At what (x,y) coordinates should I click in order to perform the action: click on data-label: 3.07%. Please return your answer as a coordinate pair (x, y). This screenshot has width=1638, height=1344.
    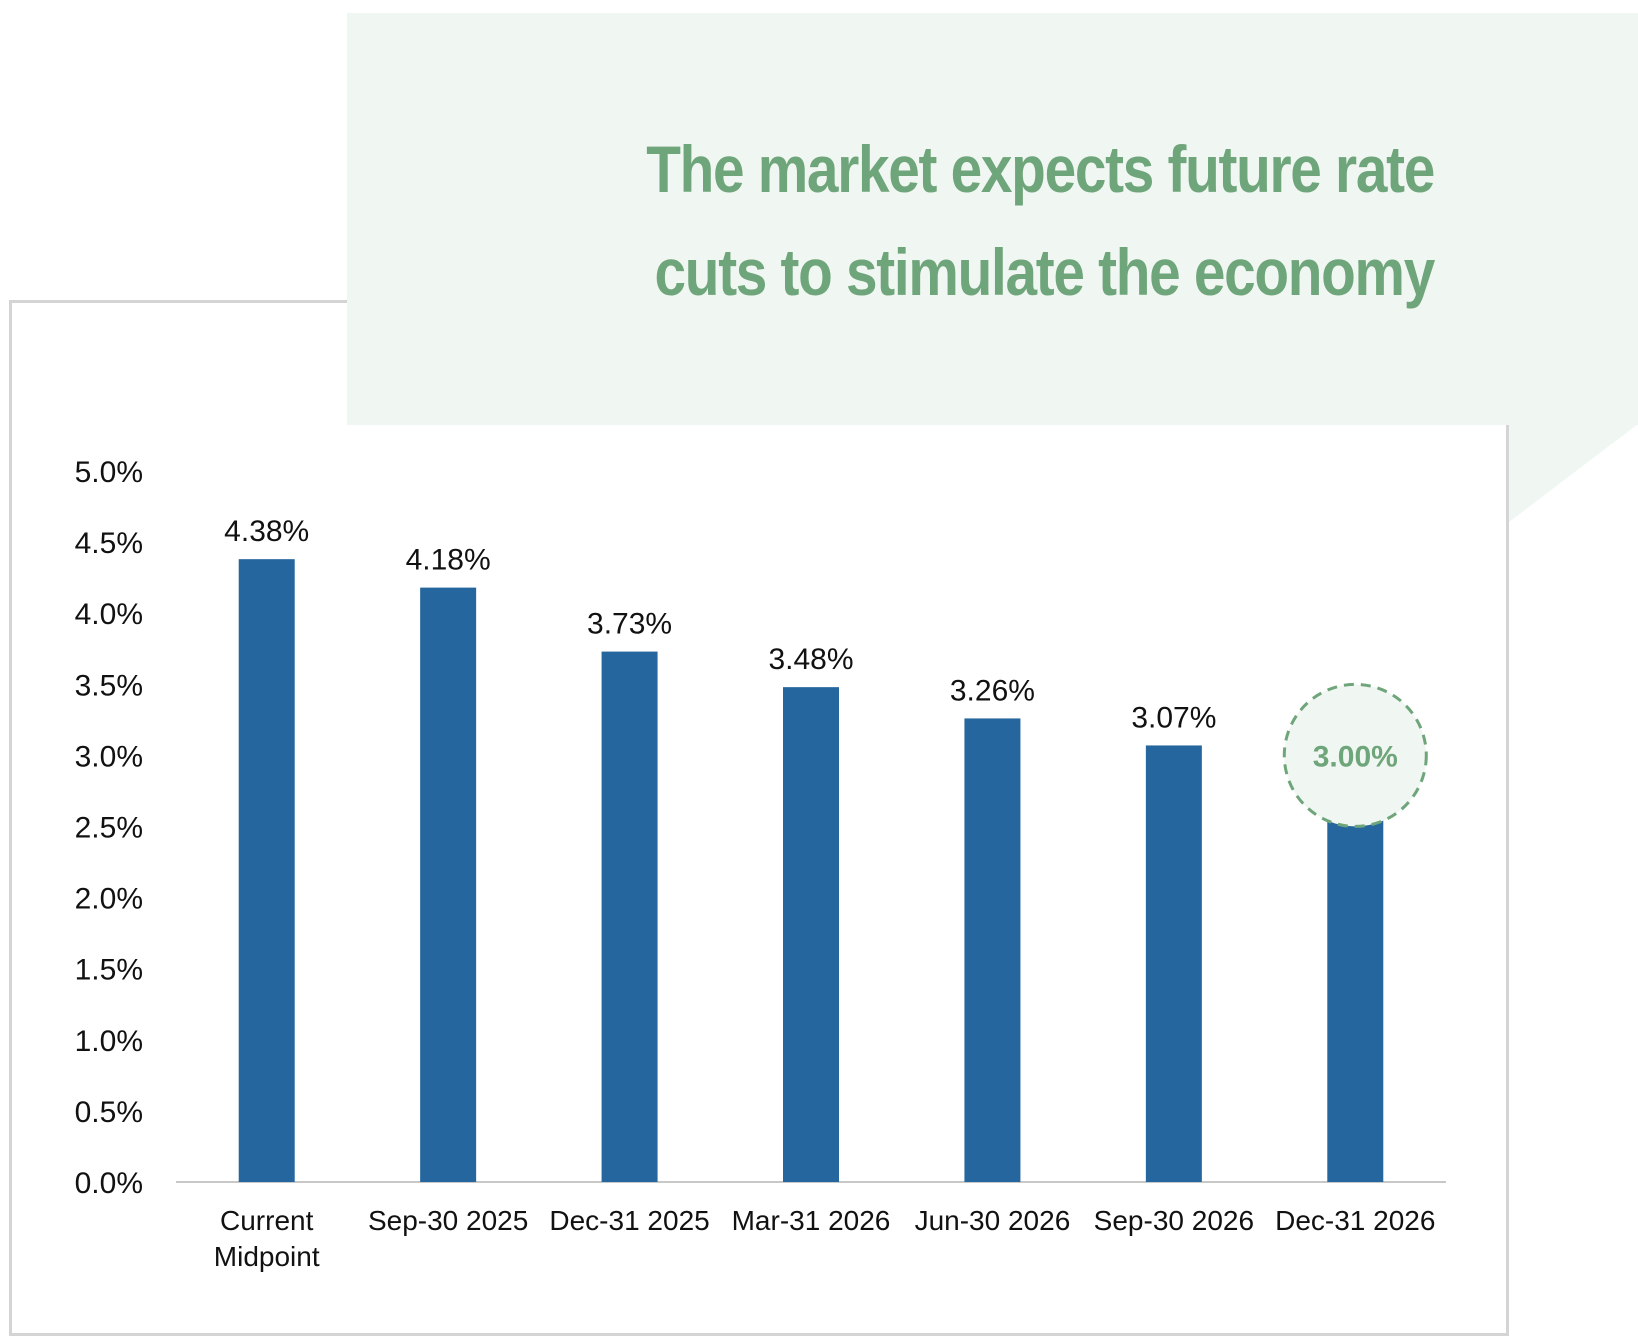
    Looking at the image, I should click on (1173, 717).